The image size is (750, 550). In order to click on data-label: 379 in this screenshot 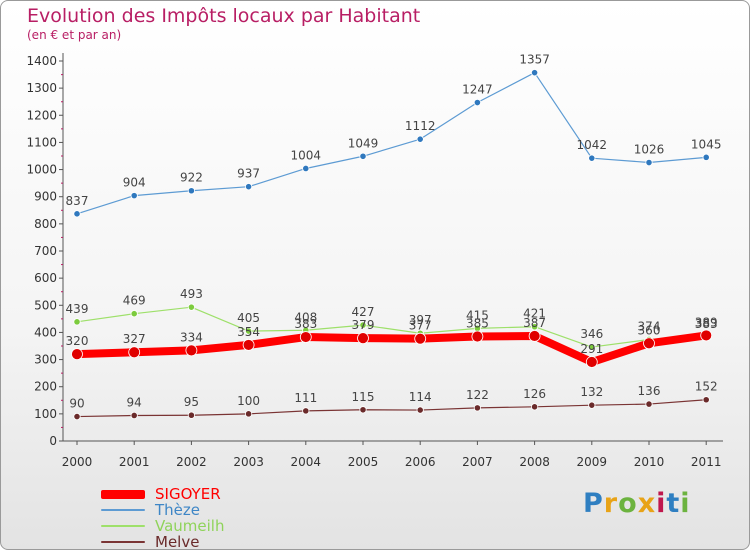, I will do `click(363, 325)`.